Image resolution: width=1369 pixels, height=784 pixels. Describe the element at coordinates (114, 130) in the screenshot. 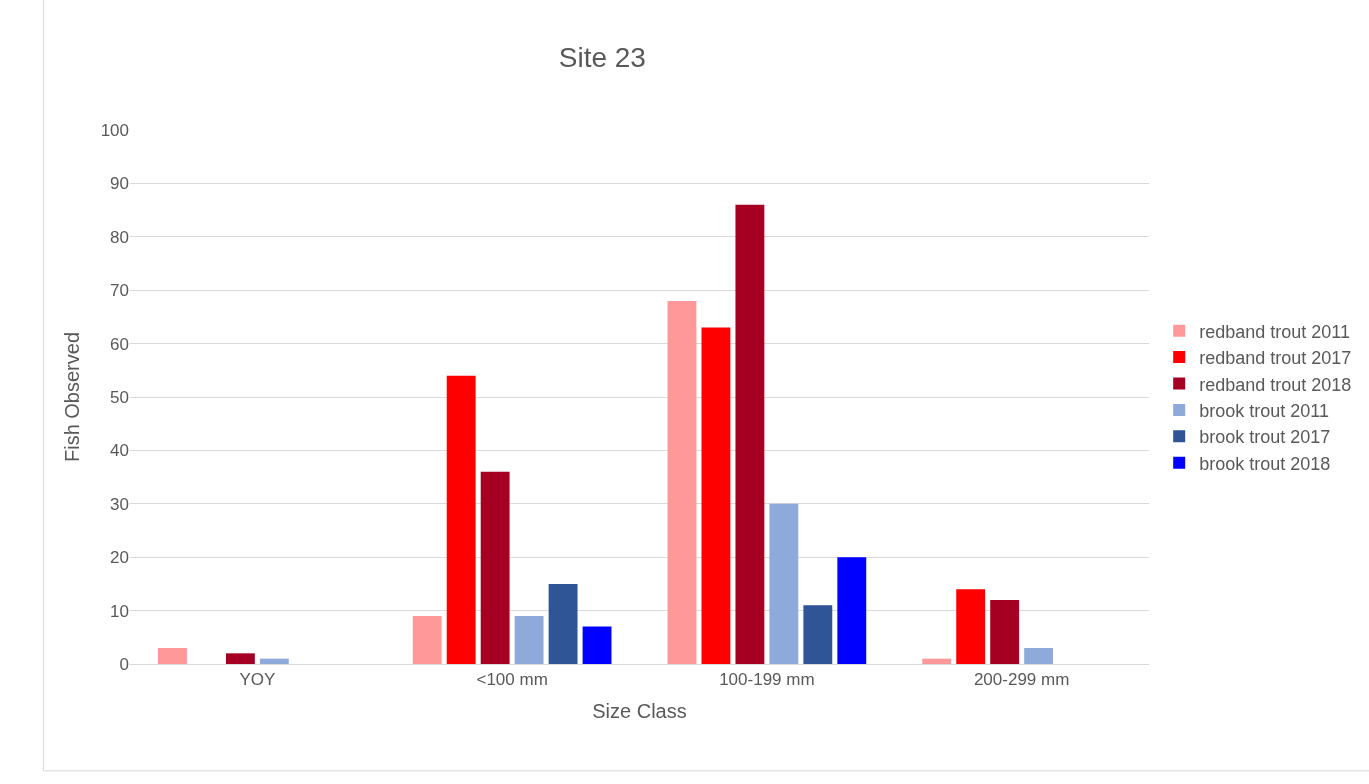

I see `y-tick-label: 100` at that location.